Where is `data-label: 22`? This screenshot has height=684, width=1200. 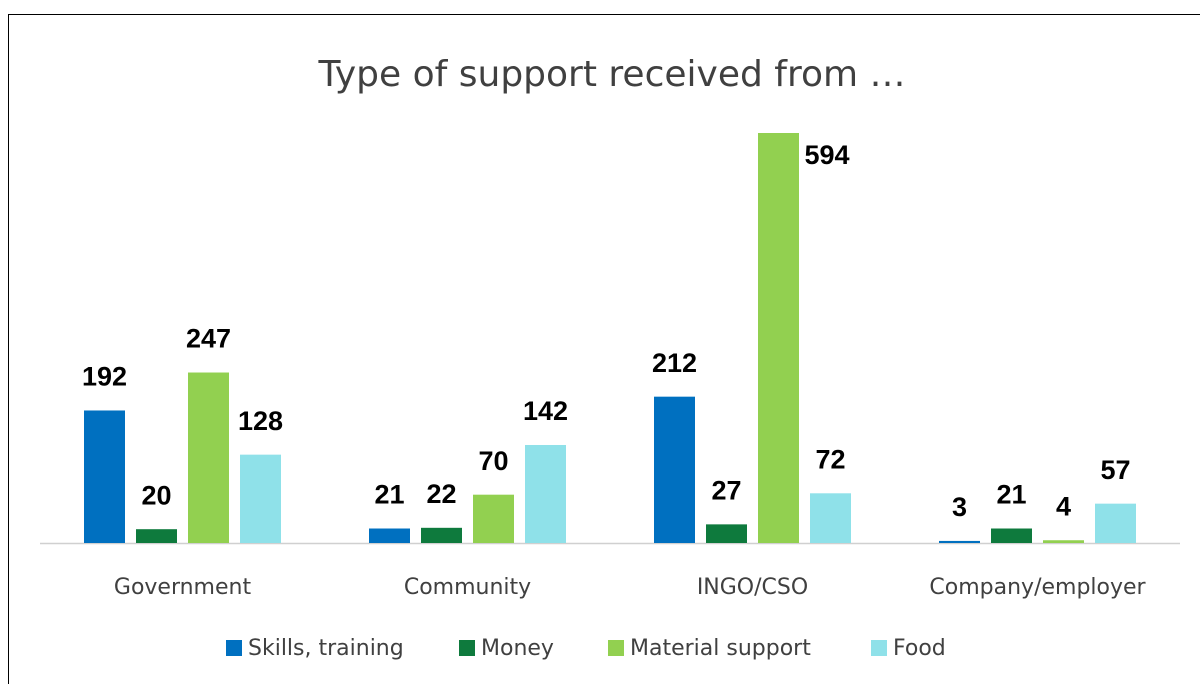 data-label: 22 is located at coordinates (441, 494).